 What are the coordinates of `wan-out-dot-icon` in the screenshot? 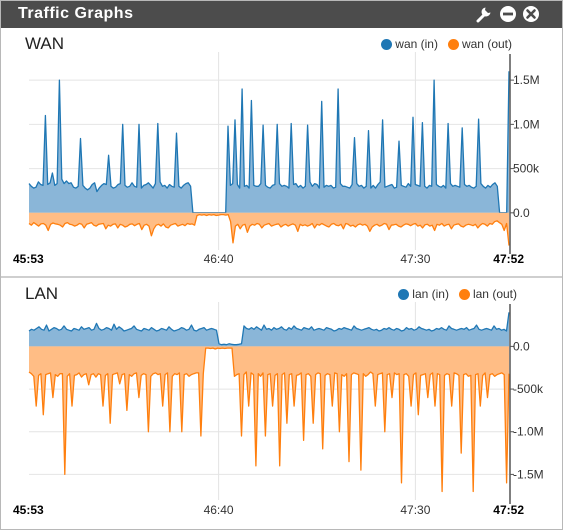 It's located at (453, 44).